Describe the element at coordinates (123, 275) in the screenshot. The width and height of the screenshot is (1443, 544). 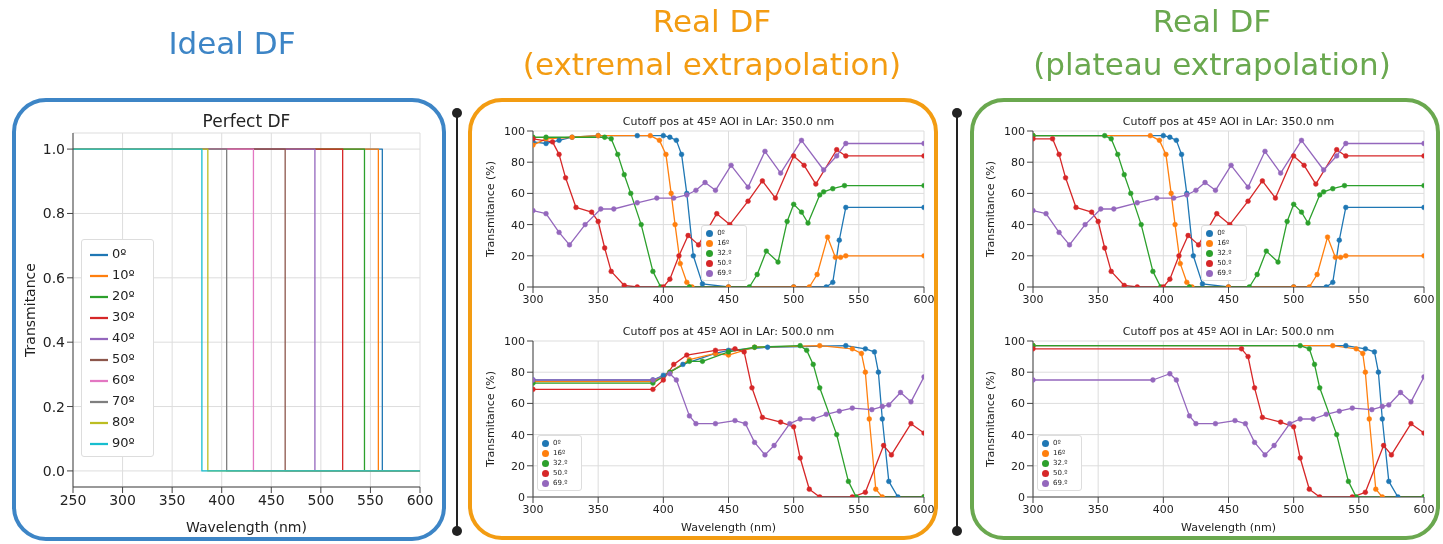
I see `legend-label: 10º` at that location.